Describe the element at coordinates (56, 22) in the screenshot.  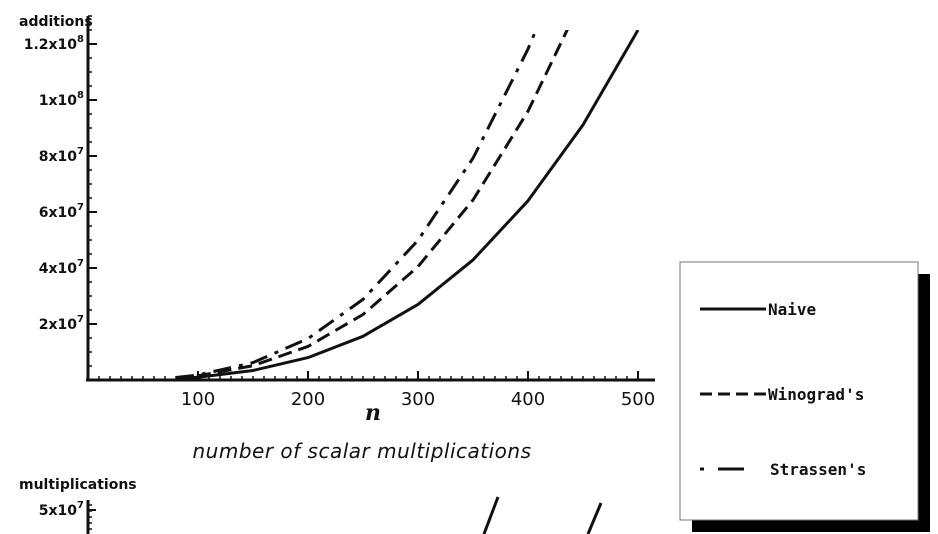
I see `y-axis-label: additions` at that location.